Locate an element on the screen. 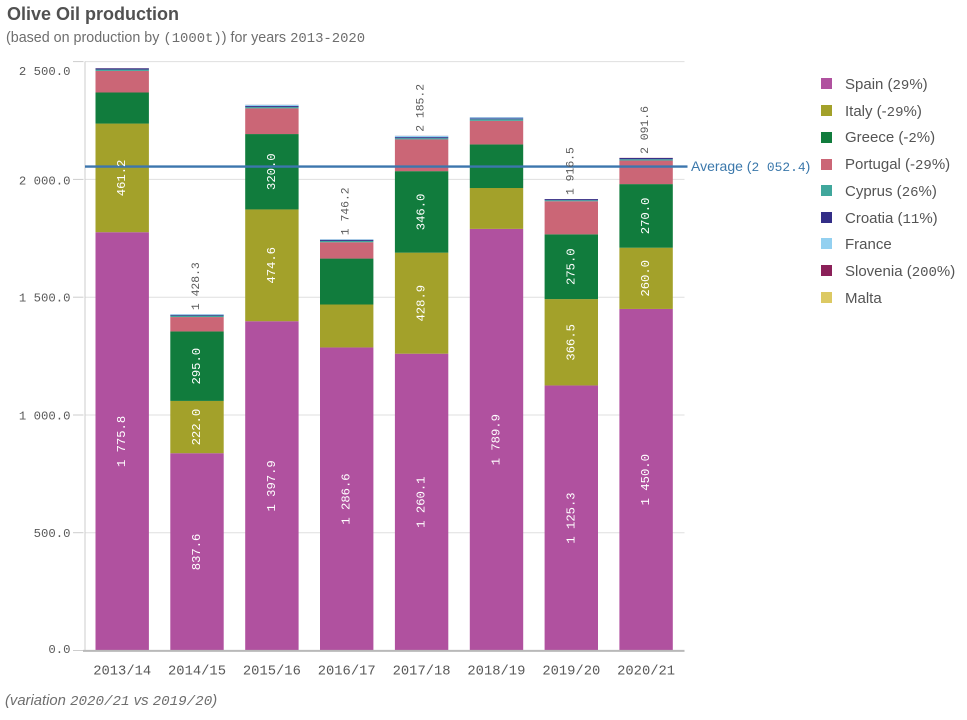 This screenshot has width=967, height=720. svg-text: 222.0 is located at coordinates (197, 427).